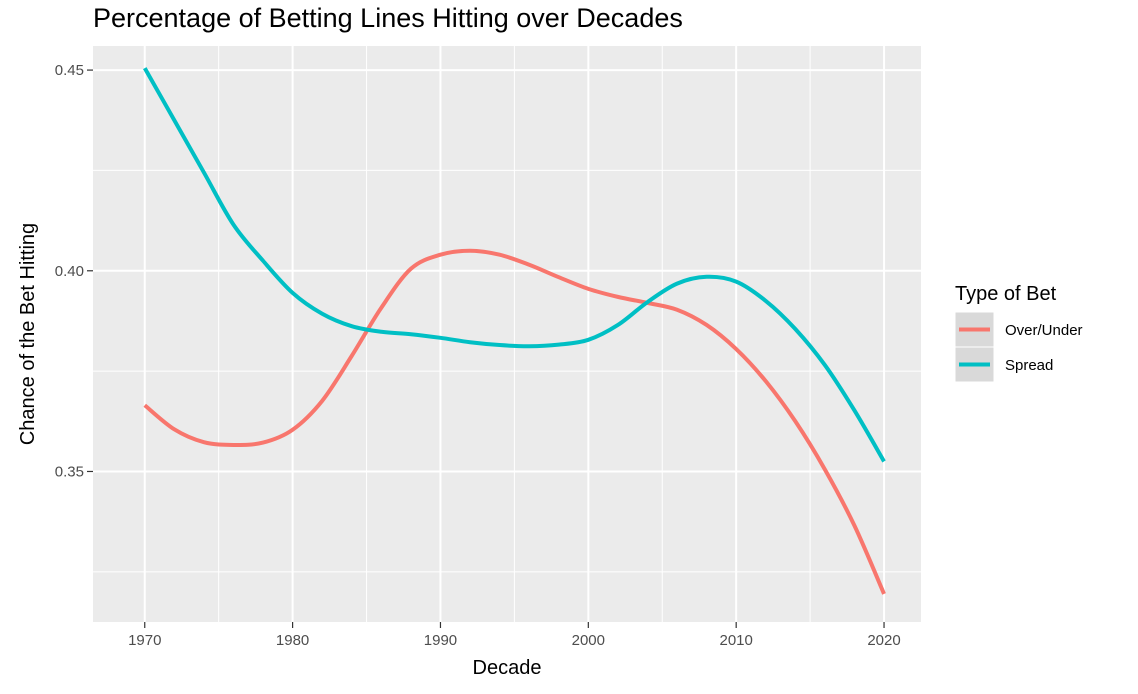  I want to click on legend-label-spread: Spread, so click(1029, 365).